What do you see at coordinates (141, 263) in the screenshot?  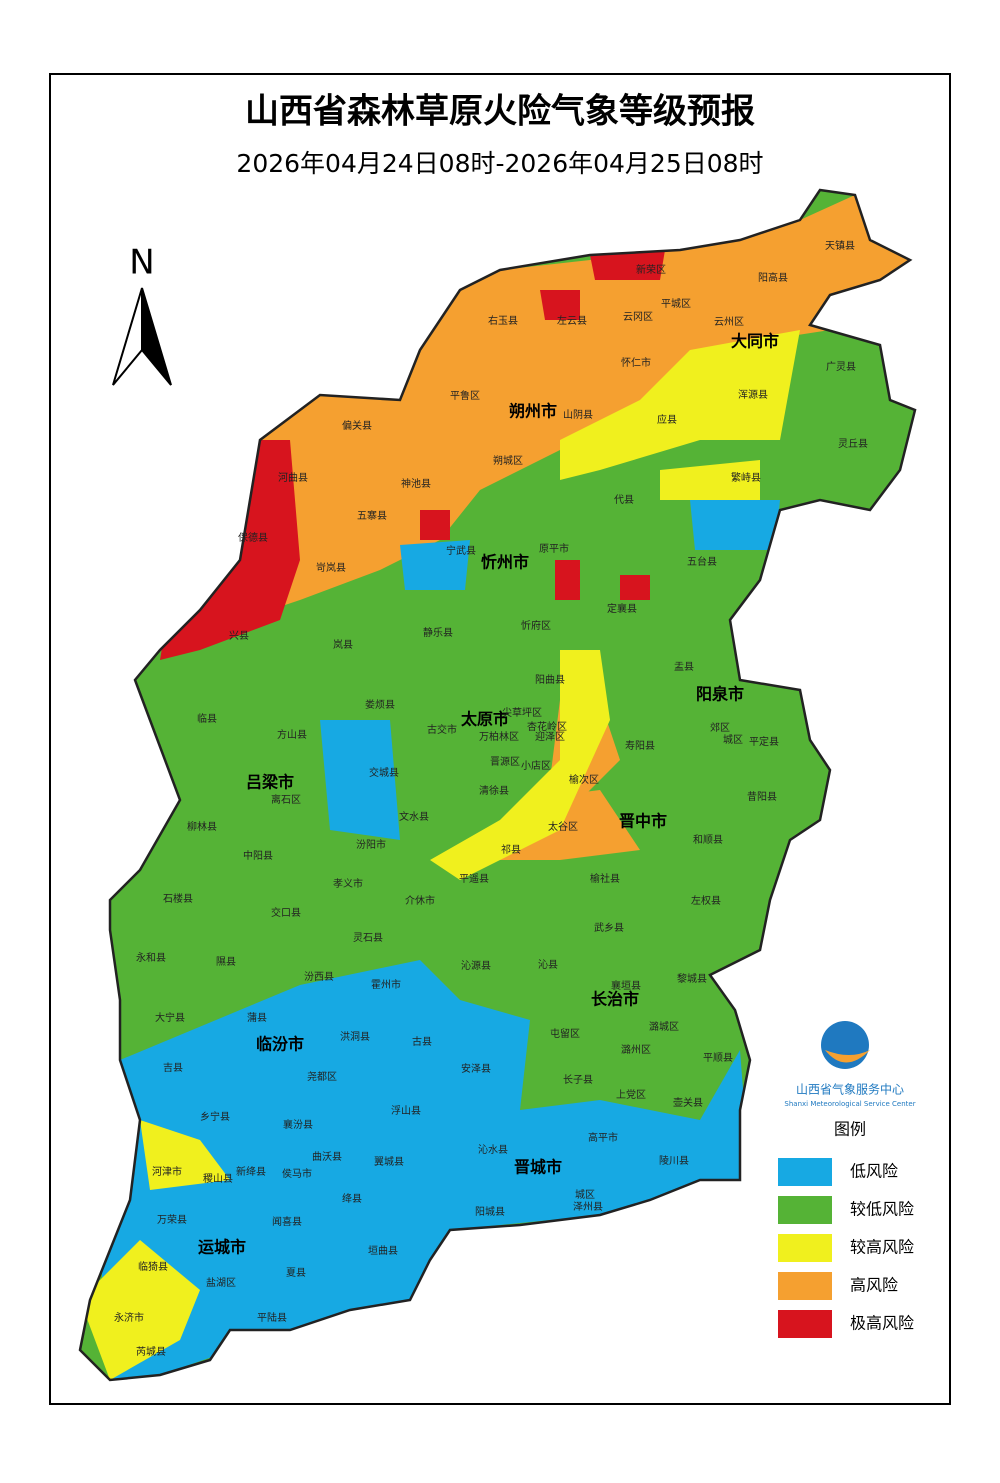 I see `compass-letter: N` at bounding box center [141, 263].